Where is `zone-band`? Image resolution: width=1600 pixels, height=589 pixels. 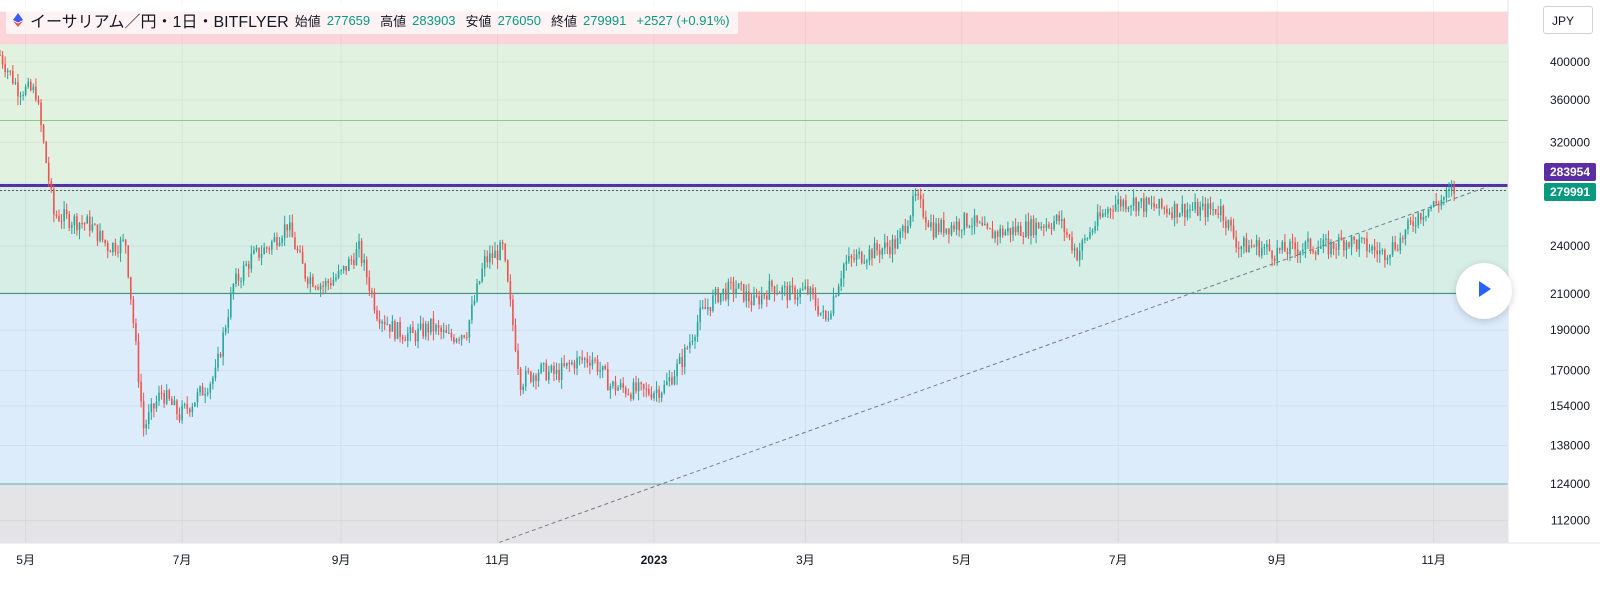
zone-band is located at coordinates (754, 513).